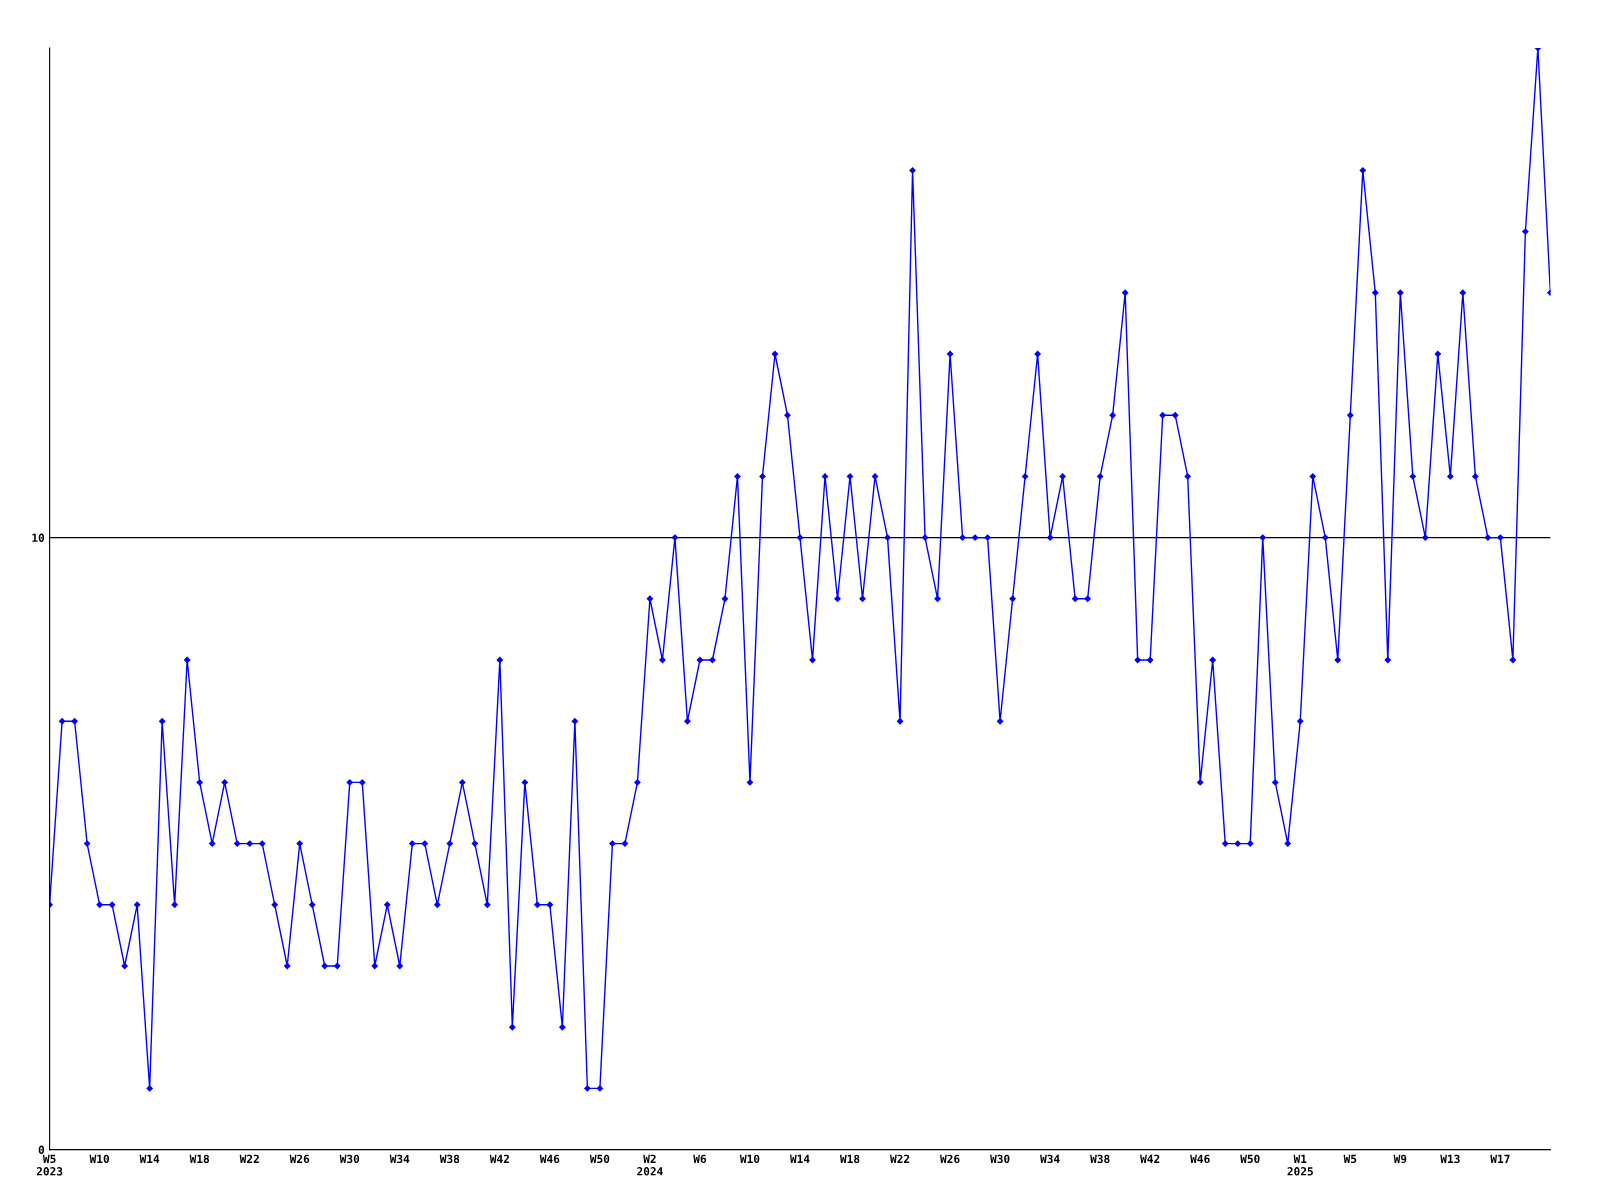 The image size is (1600, 1200). I want to click on x-tick-label: W13, so click(1450, 1159).